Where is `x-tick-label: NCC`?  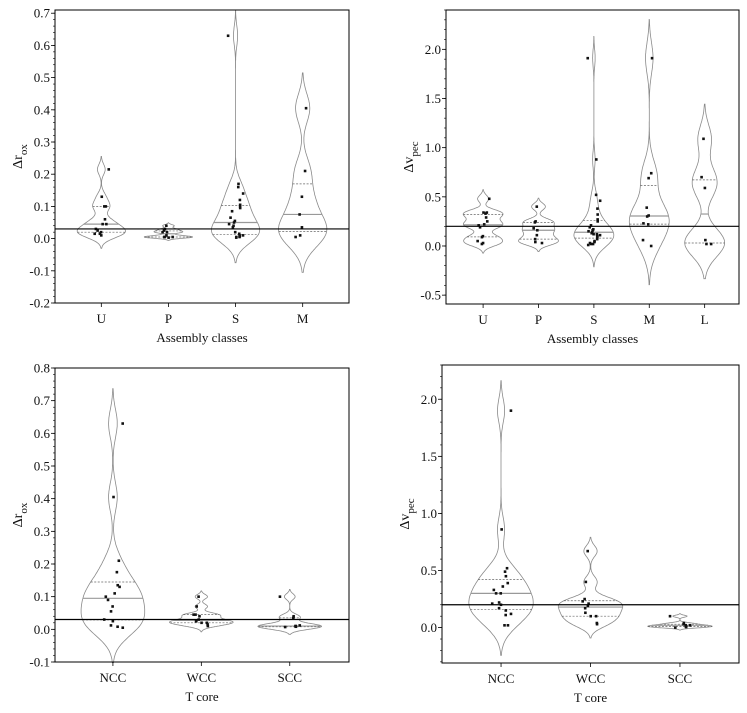
x-tick-label: NCC is located at coordinates (113, 677).